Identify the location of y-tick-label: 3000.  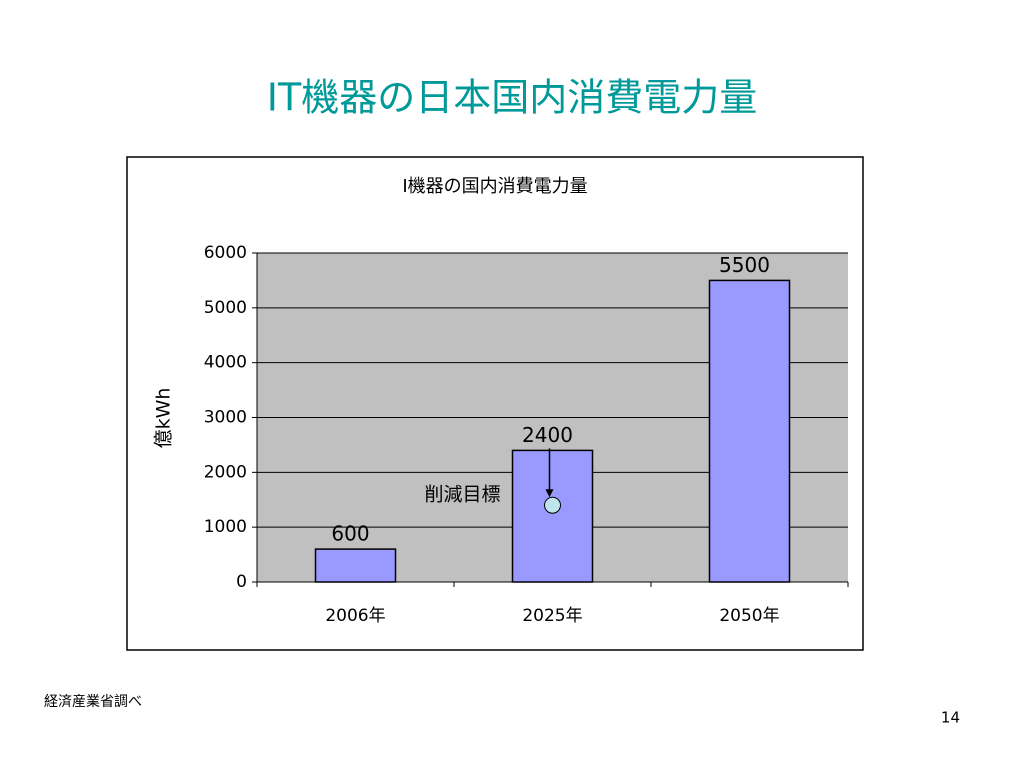
(225, 418).